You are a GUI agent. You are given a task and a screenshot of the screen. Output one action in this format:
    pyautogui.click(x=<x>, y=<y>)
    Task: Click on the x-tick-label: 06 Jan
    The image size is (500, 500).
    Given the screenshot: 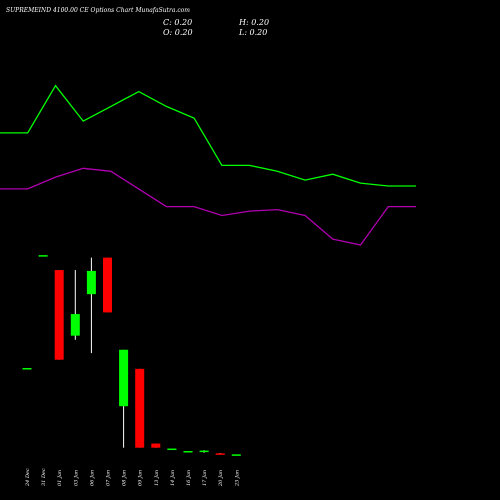 What is the action you would take?
    pyautogui.click(x=92, y=478)
    